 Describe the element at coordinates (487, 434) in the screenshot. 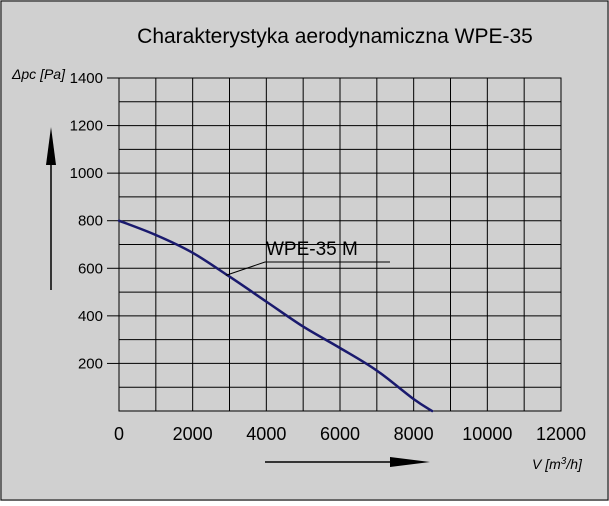

I see `x-tick-label: 10000` at that location.